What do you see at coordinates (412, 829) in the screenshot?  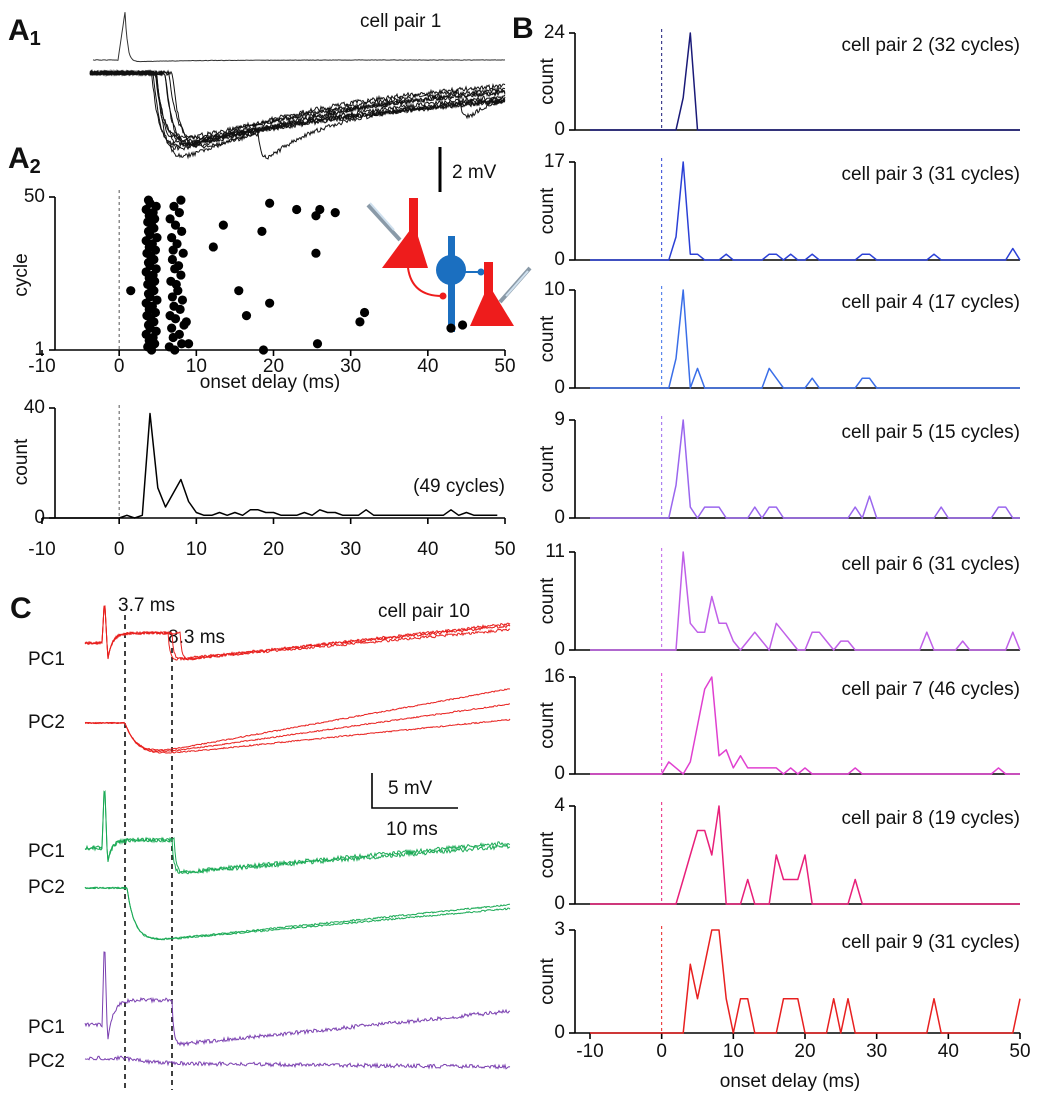 I see `scale-label: 10 ms` at bounding box center [412, 829].